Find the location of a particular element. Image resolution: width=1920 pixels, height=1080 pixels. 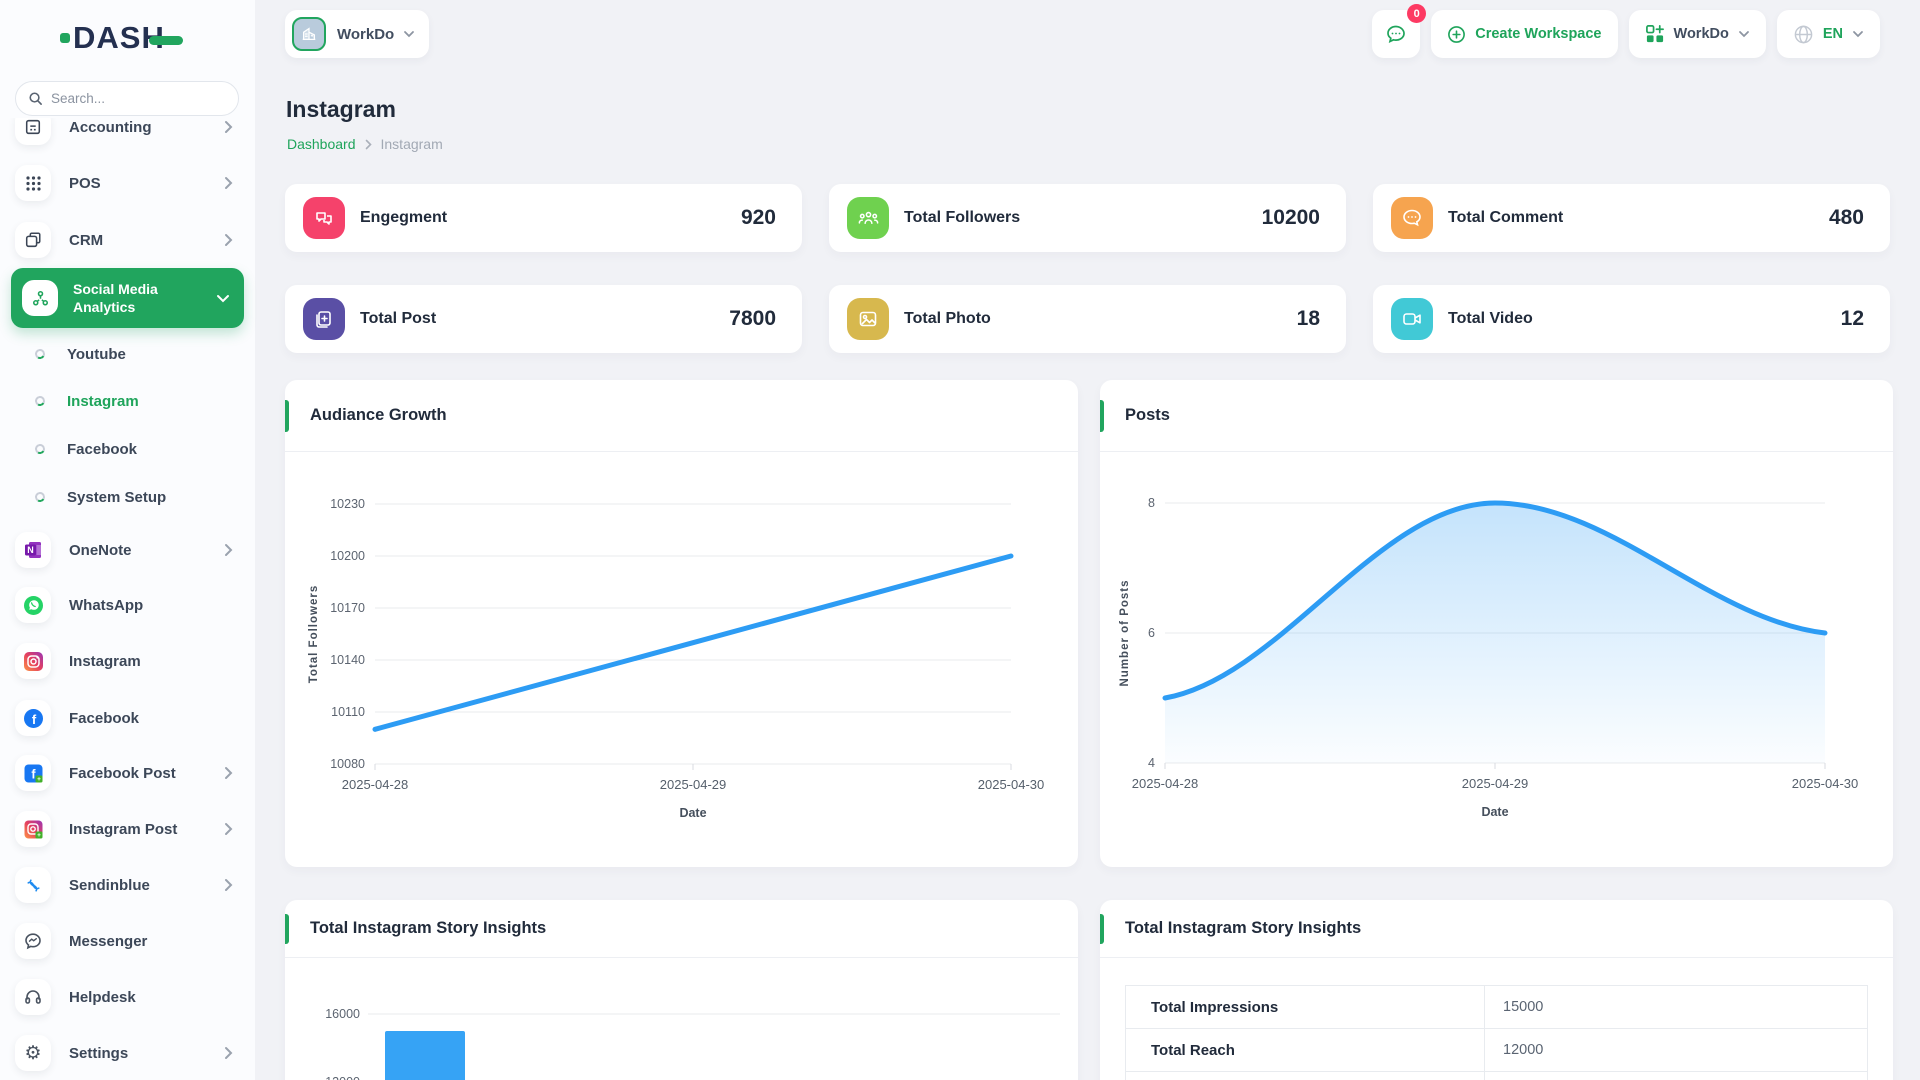

sidebar-item-instagram-post: + Instagram Post is located at coordinates (127, 829).